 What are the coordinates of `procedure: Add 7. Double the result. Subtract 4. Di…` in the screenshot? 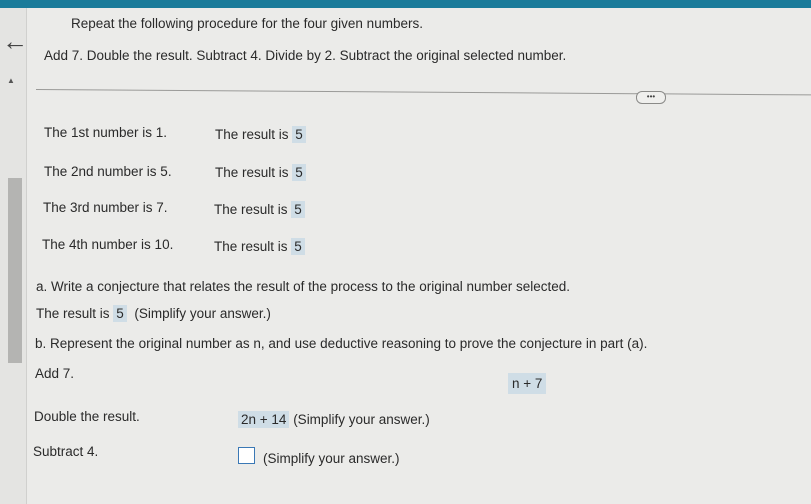 It's located at (305, 55).